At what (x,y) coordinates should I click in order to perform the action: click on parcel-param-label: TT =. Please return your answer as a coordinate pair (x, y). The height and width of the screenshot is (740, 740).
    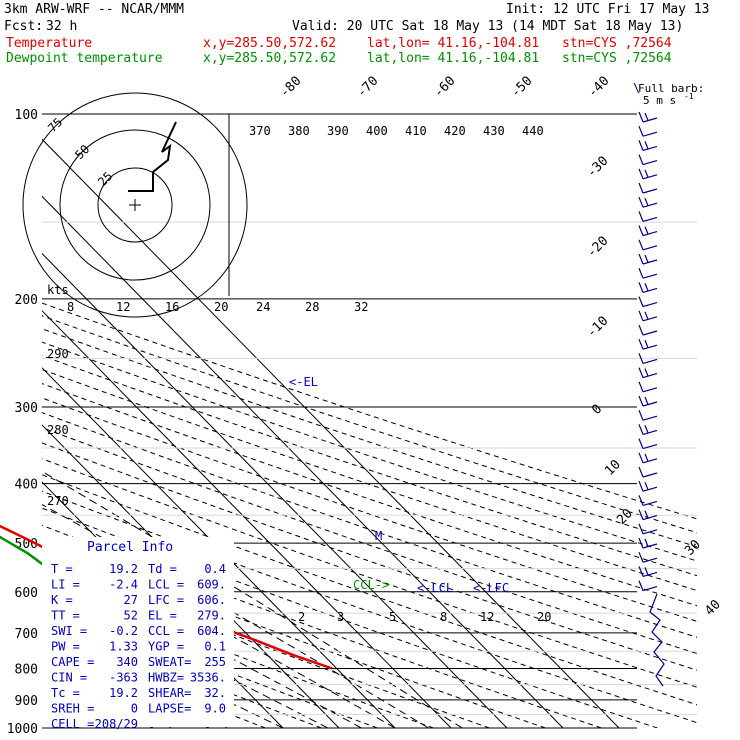
    Looking at the image, I should click on (65, 616).